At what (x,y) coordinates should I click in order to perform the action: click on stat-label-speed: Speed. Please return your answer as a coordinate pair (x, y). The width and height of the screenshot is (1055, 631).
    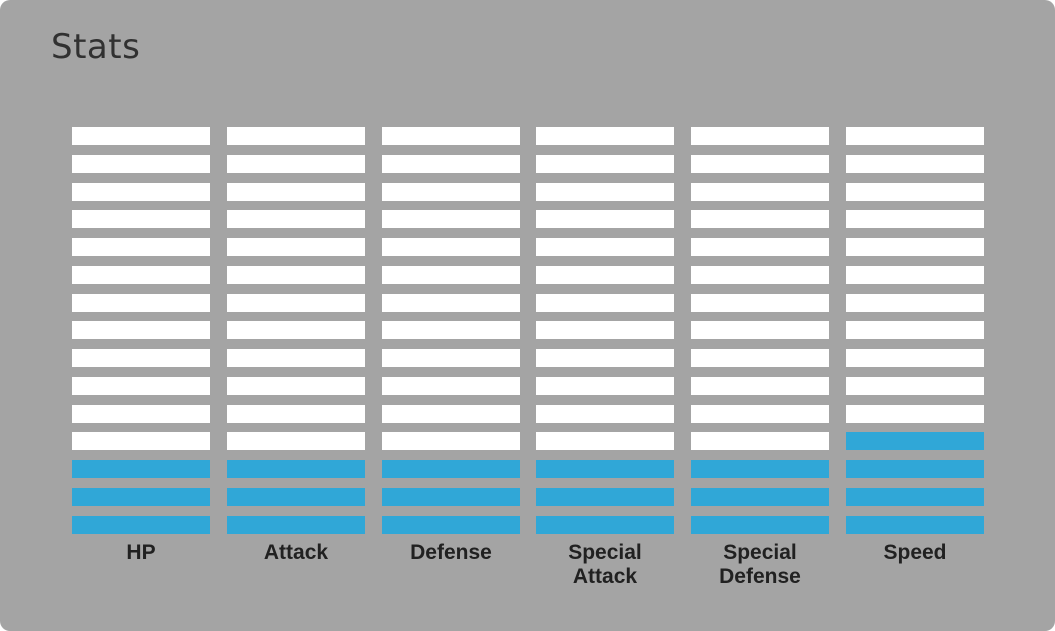
    Looking at the image, I should click on (915, 553).